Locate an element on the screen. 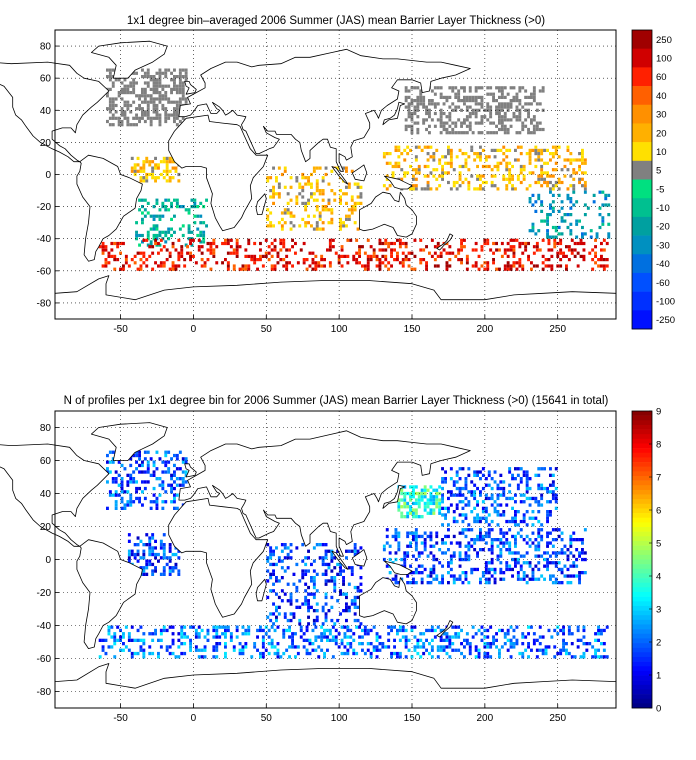  australia-outline is located at coordinates (388, 601).